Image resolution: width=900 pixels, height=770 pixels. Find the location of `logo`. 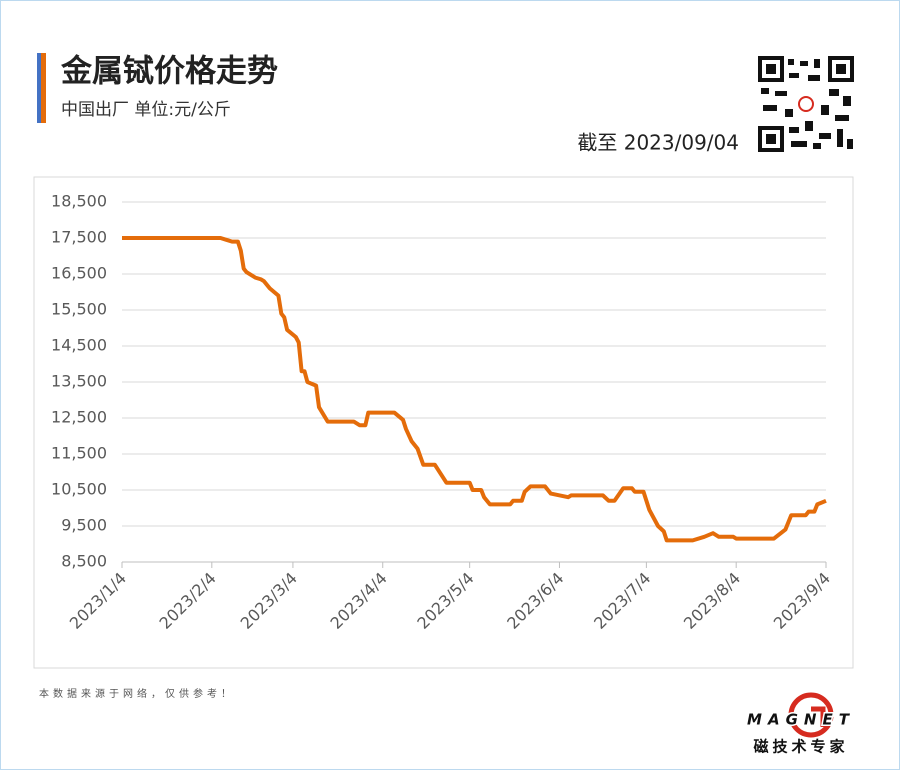

logo is located at coordinates (811, 715).